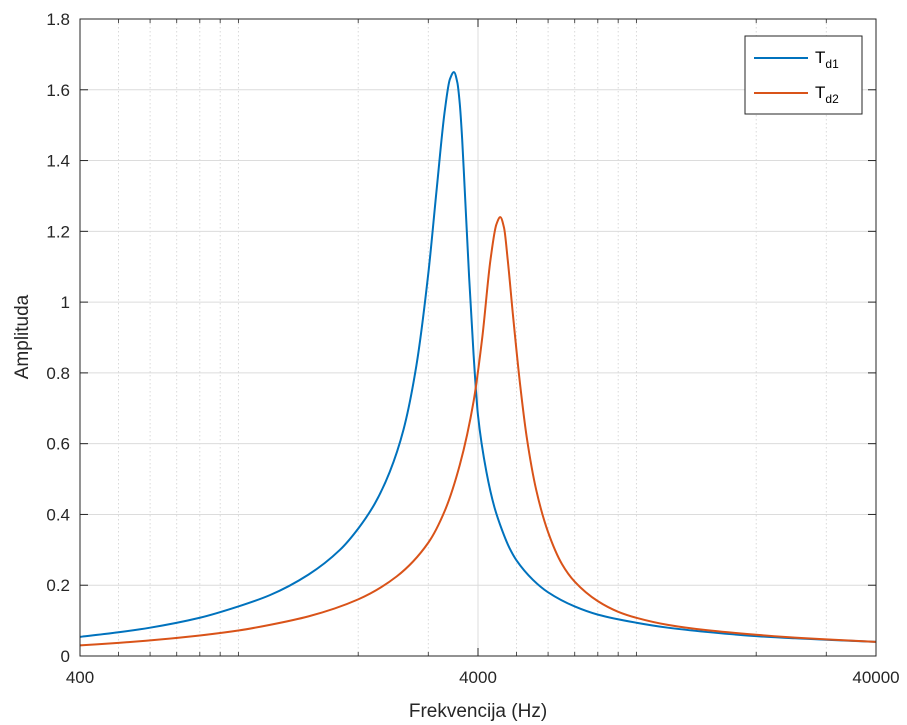  What do you see at coordinates (58, 585) in the screenshot?
I see `y-tick-label: 0.2` at bounding box center [58, 585].